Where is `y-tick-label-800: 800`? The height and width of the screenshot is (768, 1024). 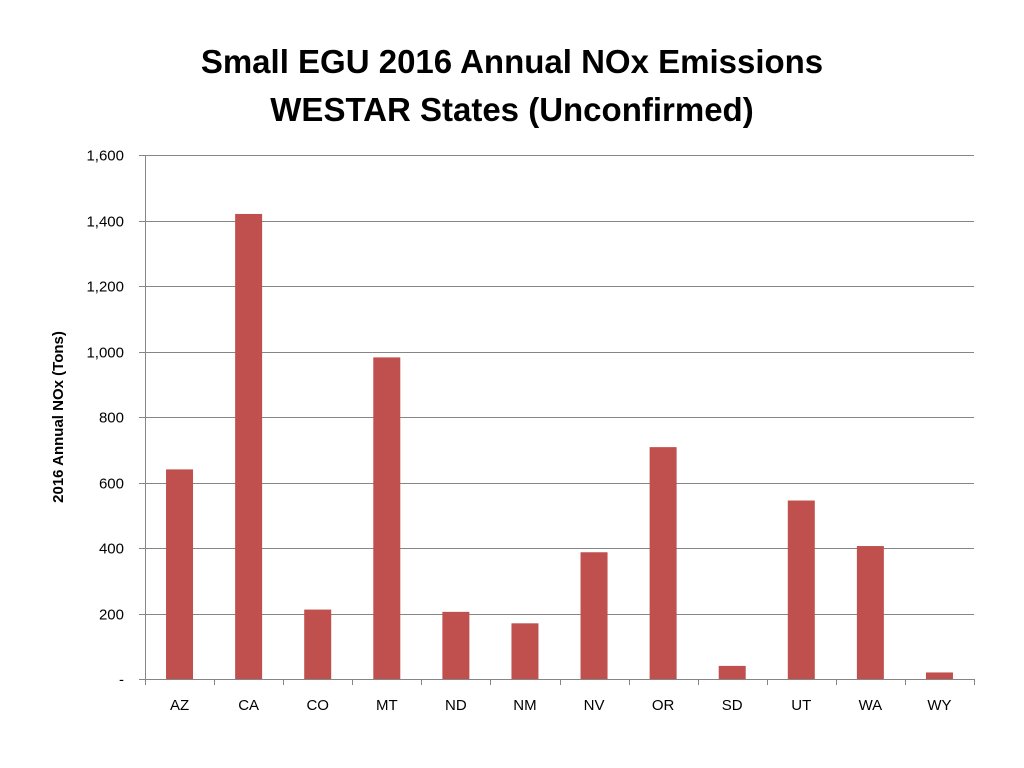
y-tick-label-800: 800 is located at coordinates (111, 418).